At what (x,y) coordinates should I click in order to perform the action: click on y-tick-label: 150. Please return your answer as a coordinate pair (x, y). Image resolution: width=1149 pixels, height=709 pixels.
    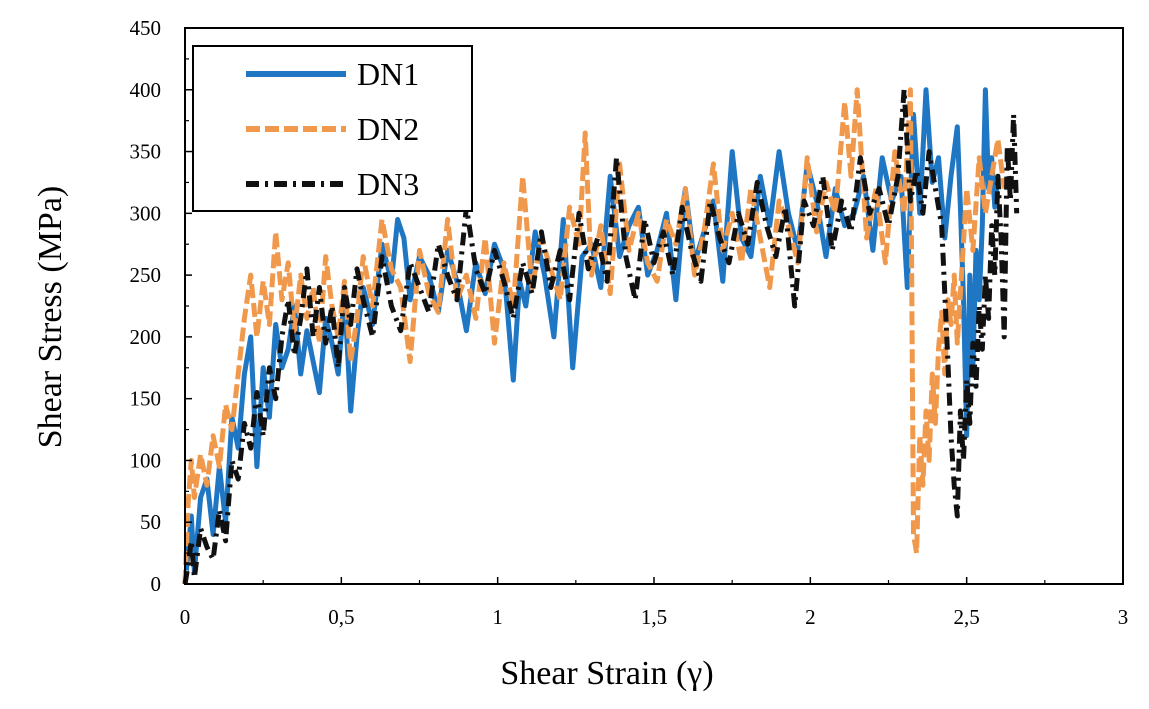
    Looking at the image, I should click on (146, 399).